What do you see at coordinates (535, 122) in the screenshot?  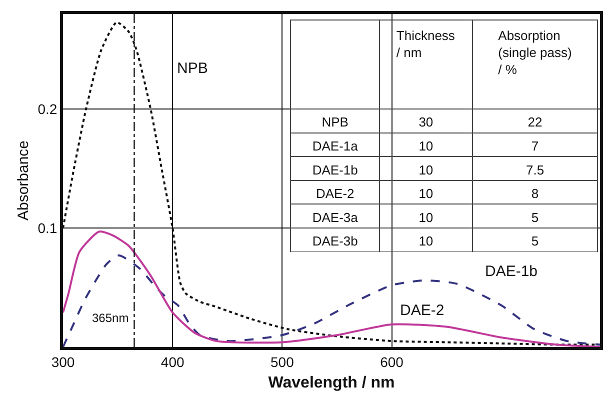 I see `annotation: 22` at bounding box center [535, 122].